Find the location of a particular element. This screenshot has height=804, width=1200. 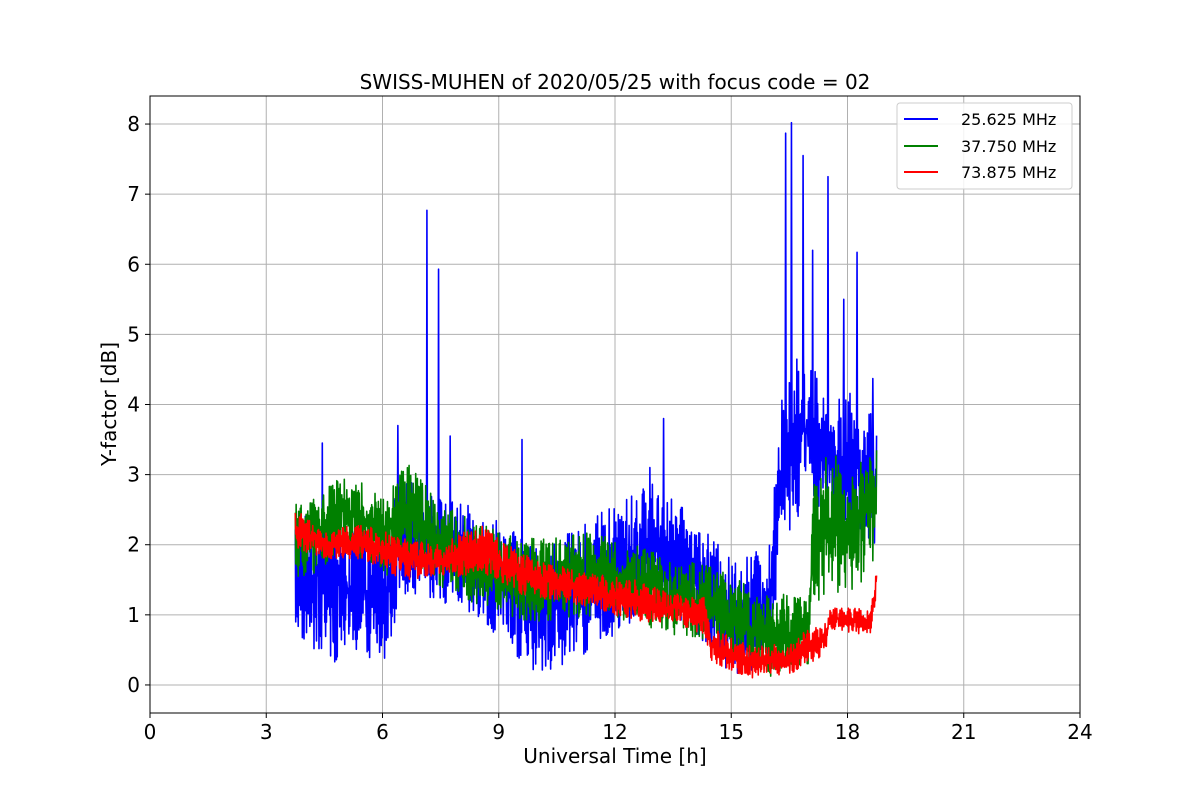

legend: 25.625 MHz 37.750 MHz 73.875 MHz is located at coordinates (984, 146).